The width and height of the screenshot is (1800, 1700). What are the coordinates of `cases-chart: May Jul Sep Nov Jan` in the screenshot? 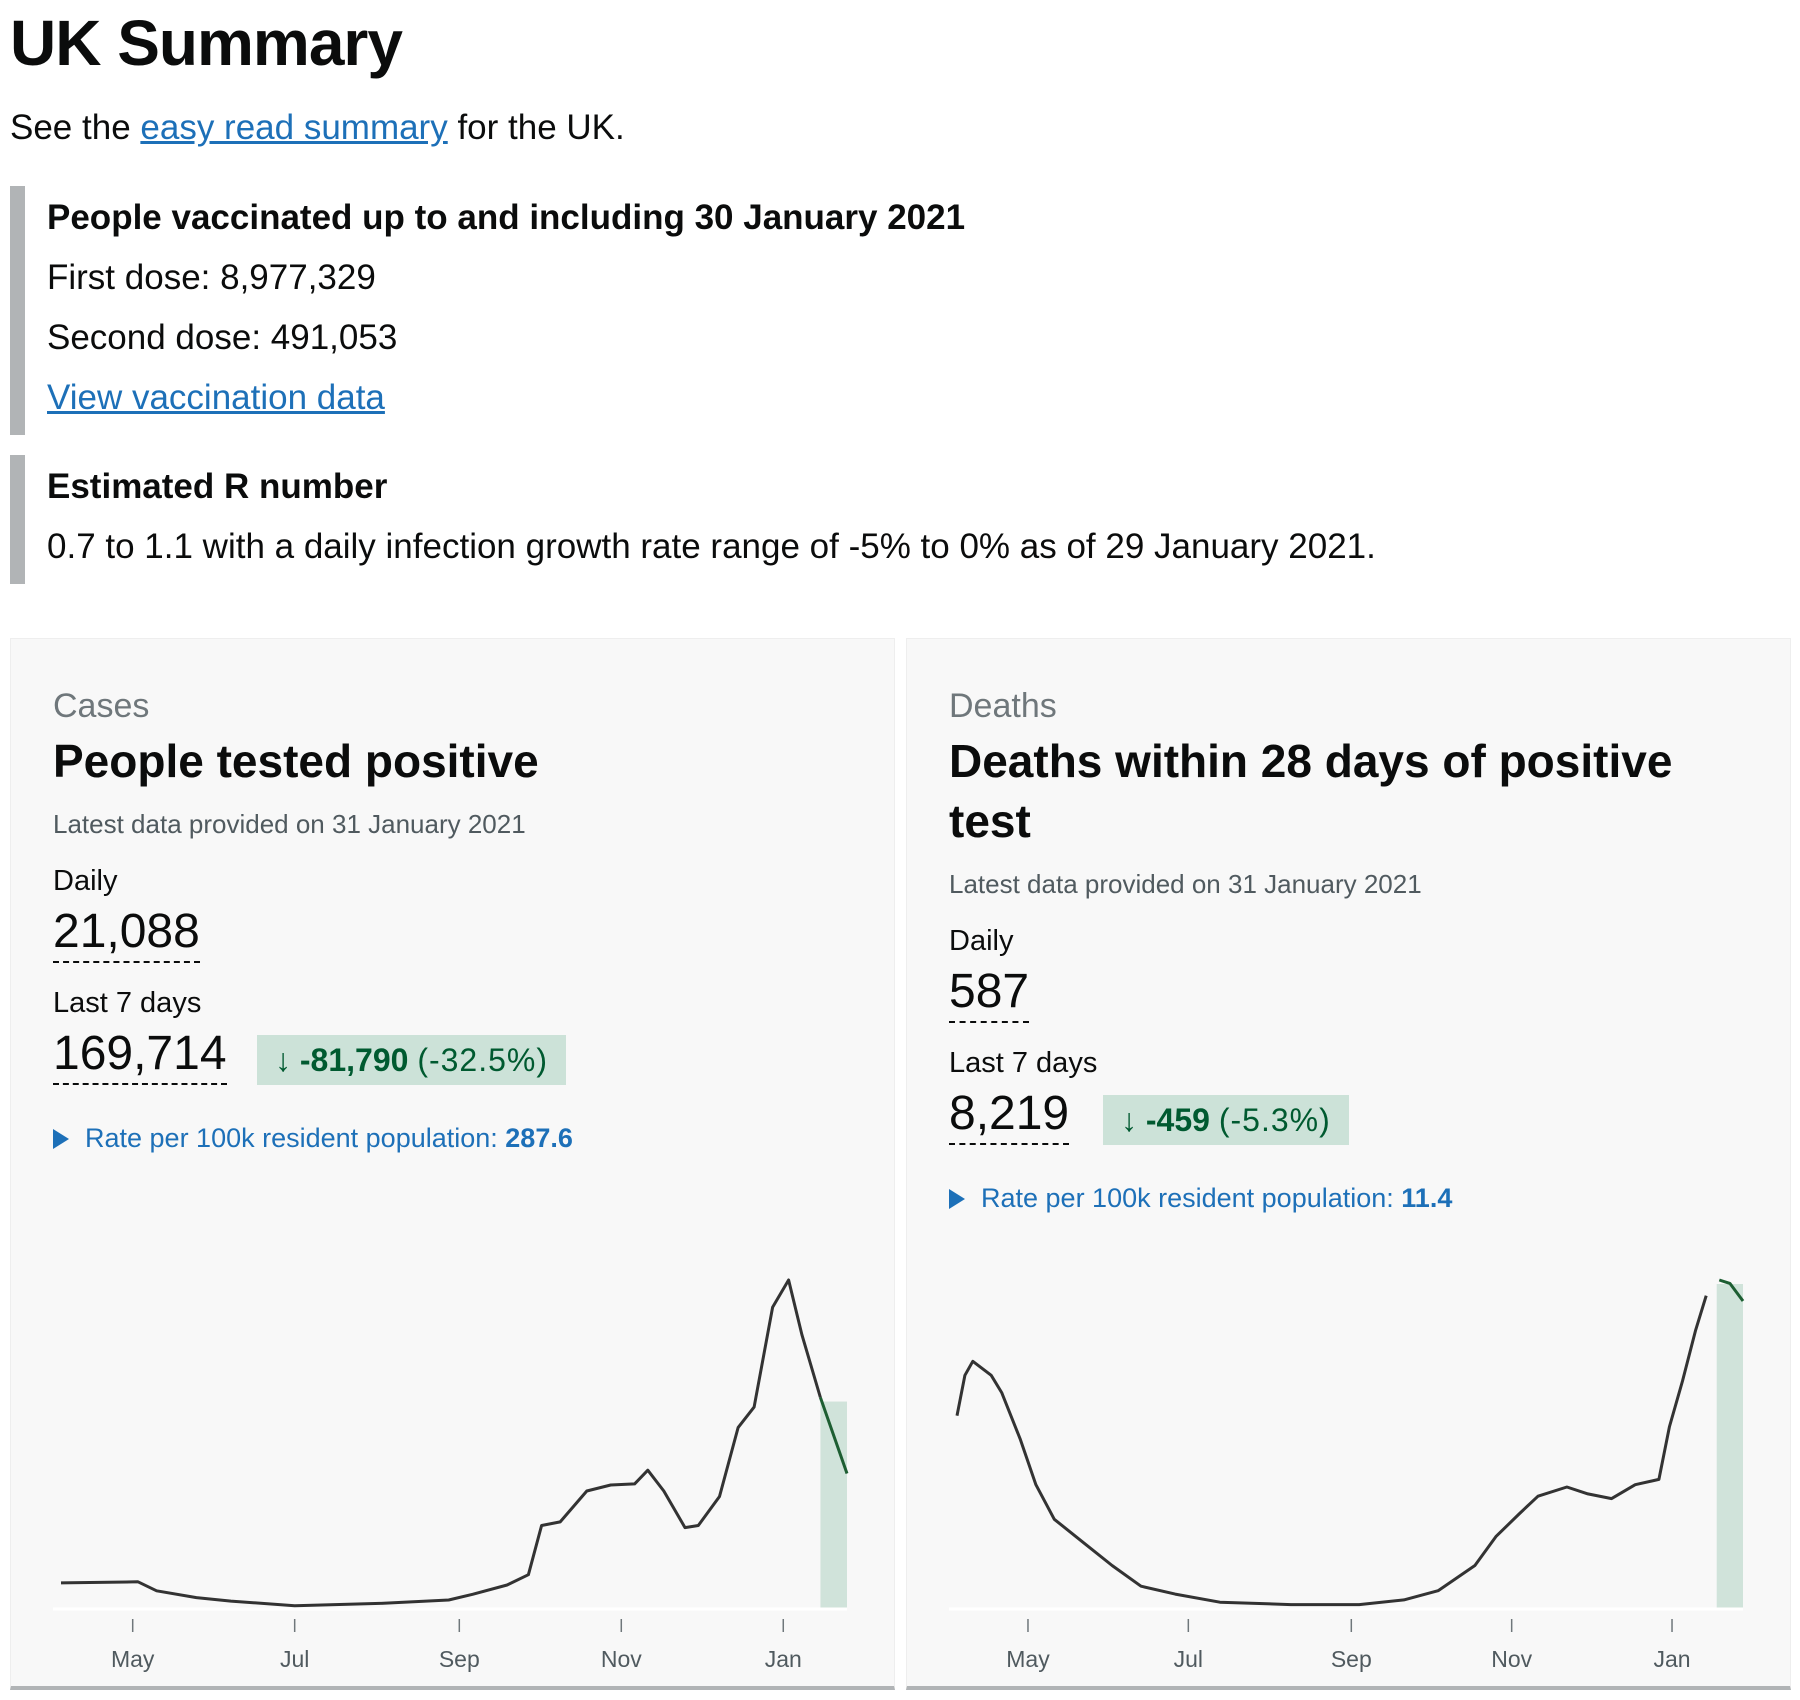 It's located at (451, 1475).